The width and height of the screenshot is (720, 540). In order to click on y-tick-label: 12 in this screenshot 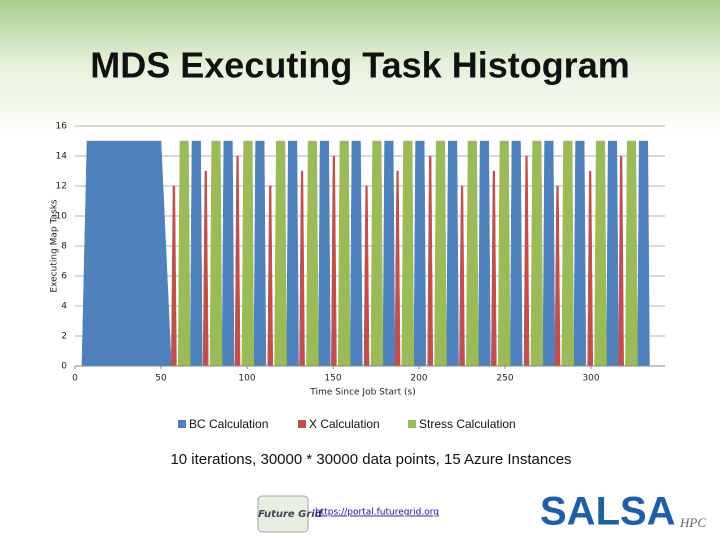, I will do `click(61, 187)`.